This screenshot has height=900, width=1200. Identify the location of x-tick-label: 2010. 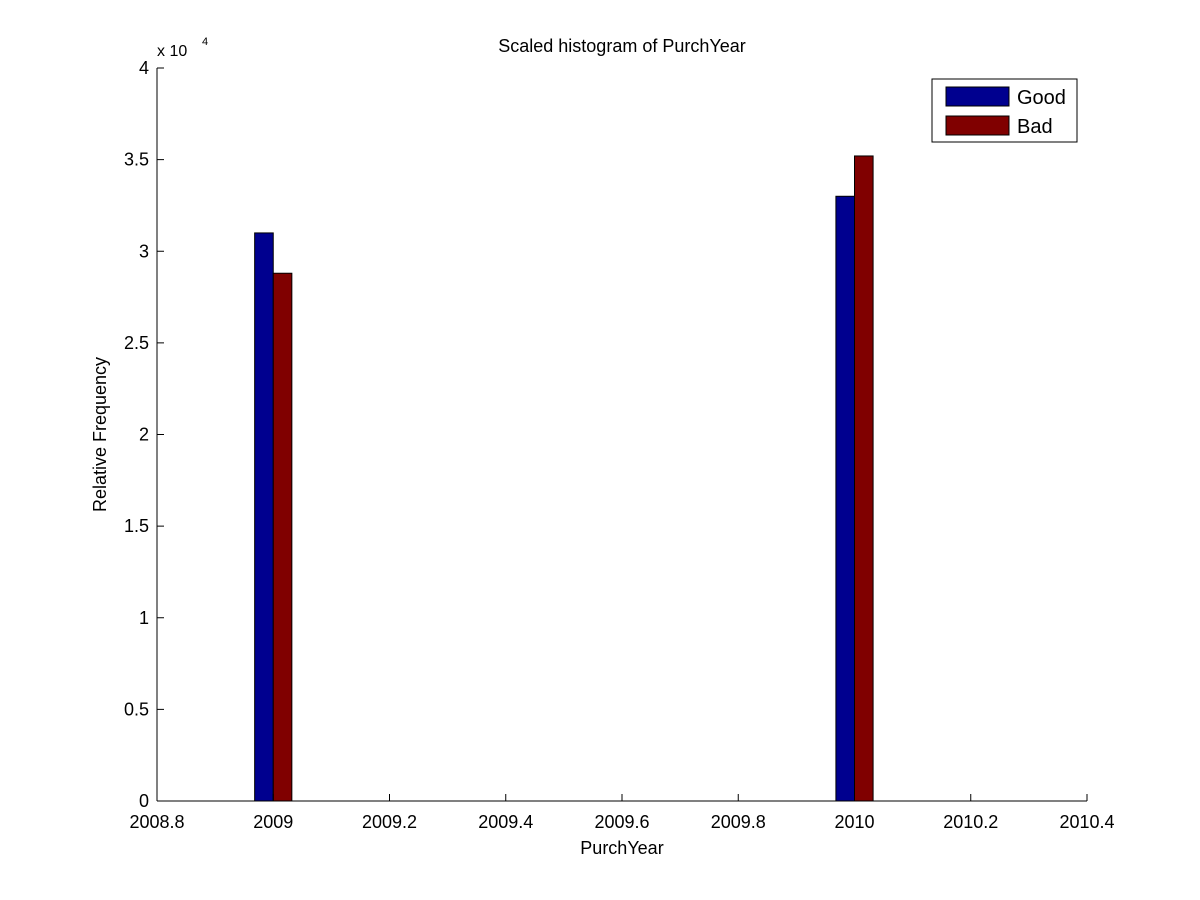
(854, 822).